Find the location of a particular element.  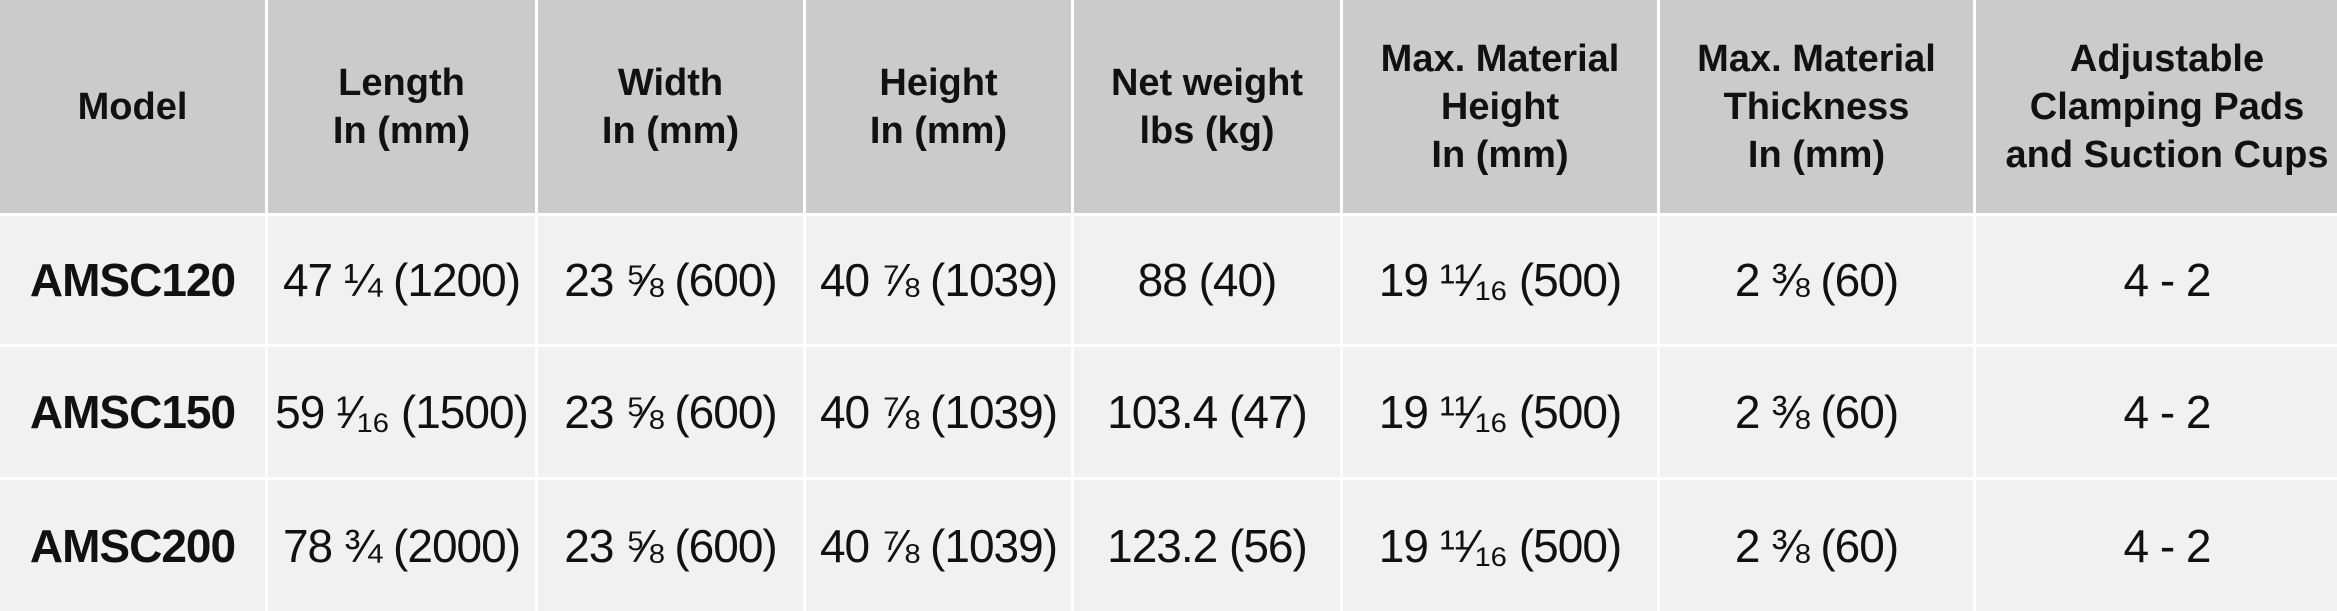

header-cell: Model is located at coordinates (132, 106).